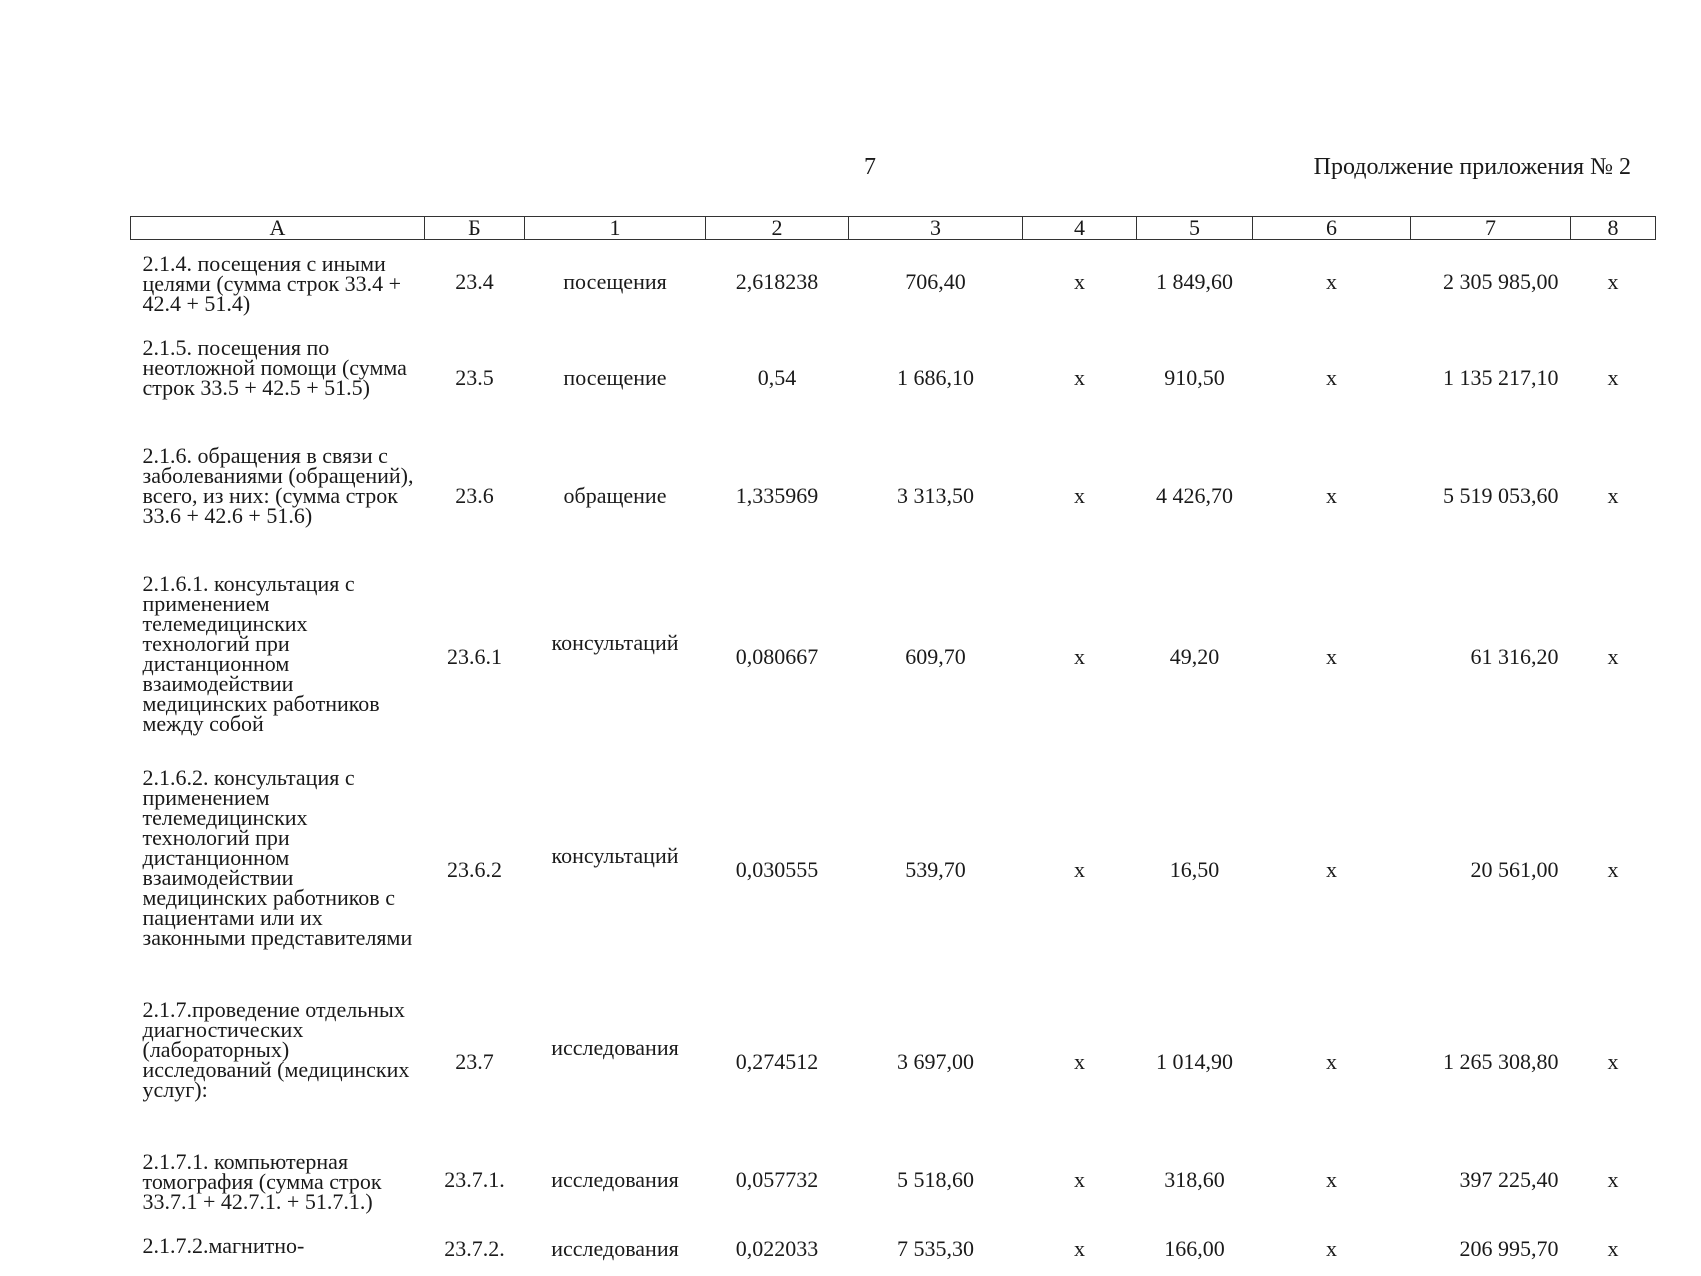 This screenshot has height=1276, width=1701. What do you see at coordinates (615, 281) in the screenshot?
I see `row-unit: посещения` at bounding box center [615, 281].